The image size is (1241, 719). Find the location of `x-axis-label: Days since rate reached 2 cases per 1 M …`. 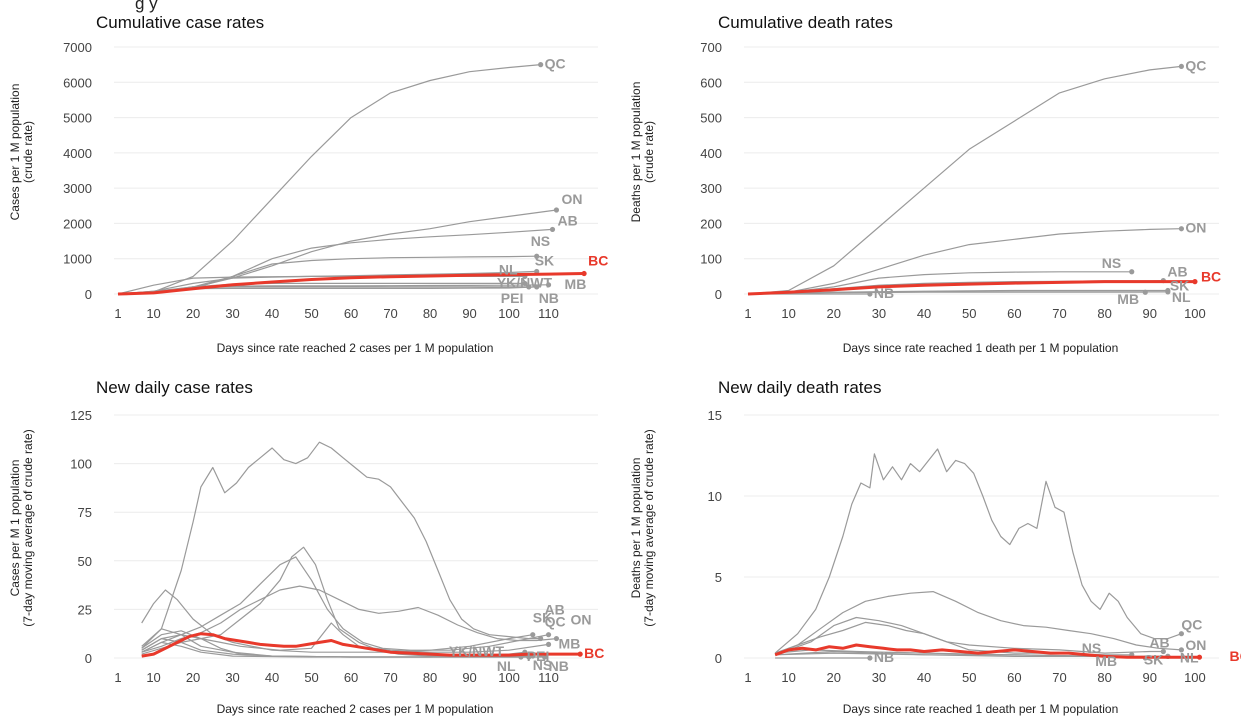

x-axis-label: Days since rate reached 2 cases per 1 M … is located at coordinates (355, 709).